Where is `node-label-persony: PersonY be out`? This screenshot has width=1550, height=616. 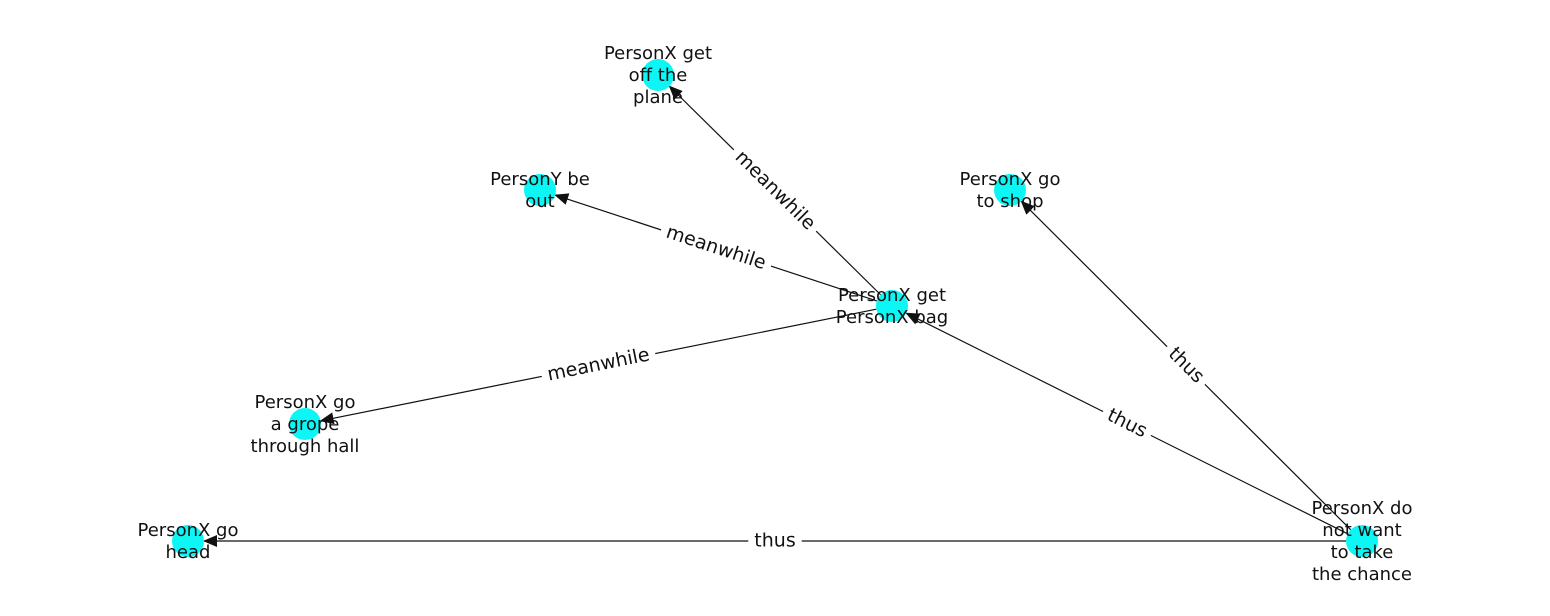
node-label-persony: PersonY be out is located at coordinates (540, 190).